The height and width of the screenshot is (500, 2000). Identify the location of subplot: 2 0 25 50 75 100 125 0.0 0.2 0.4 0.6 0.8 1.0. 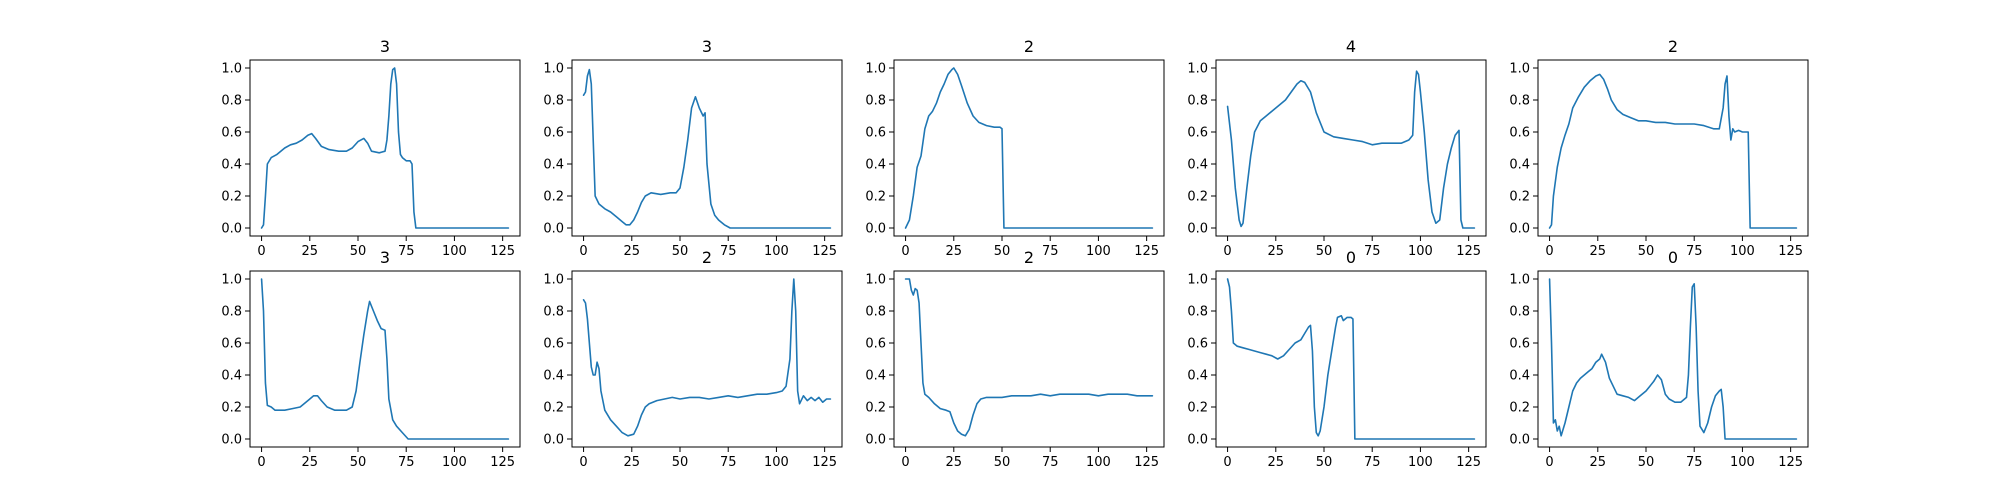
(1015, 359).